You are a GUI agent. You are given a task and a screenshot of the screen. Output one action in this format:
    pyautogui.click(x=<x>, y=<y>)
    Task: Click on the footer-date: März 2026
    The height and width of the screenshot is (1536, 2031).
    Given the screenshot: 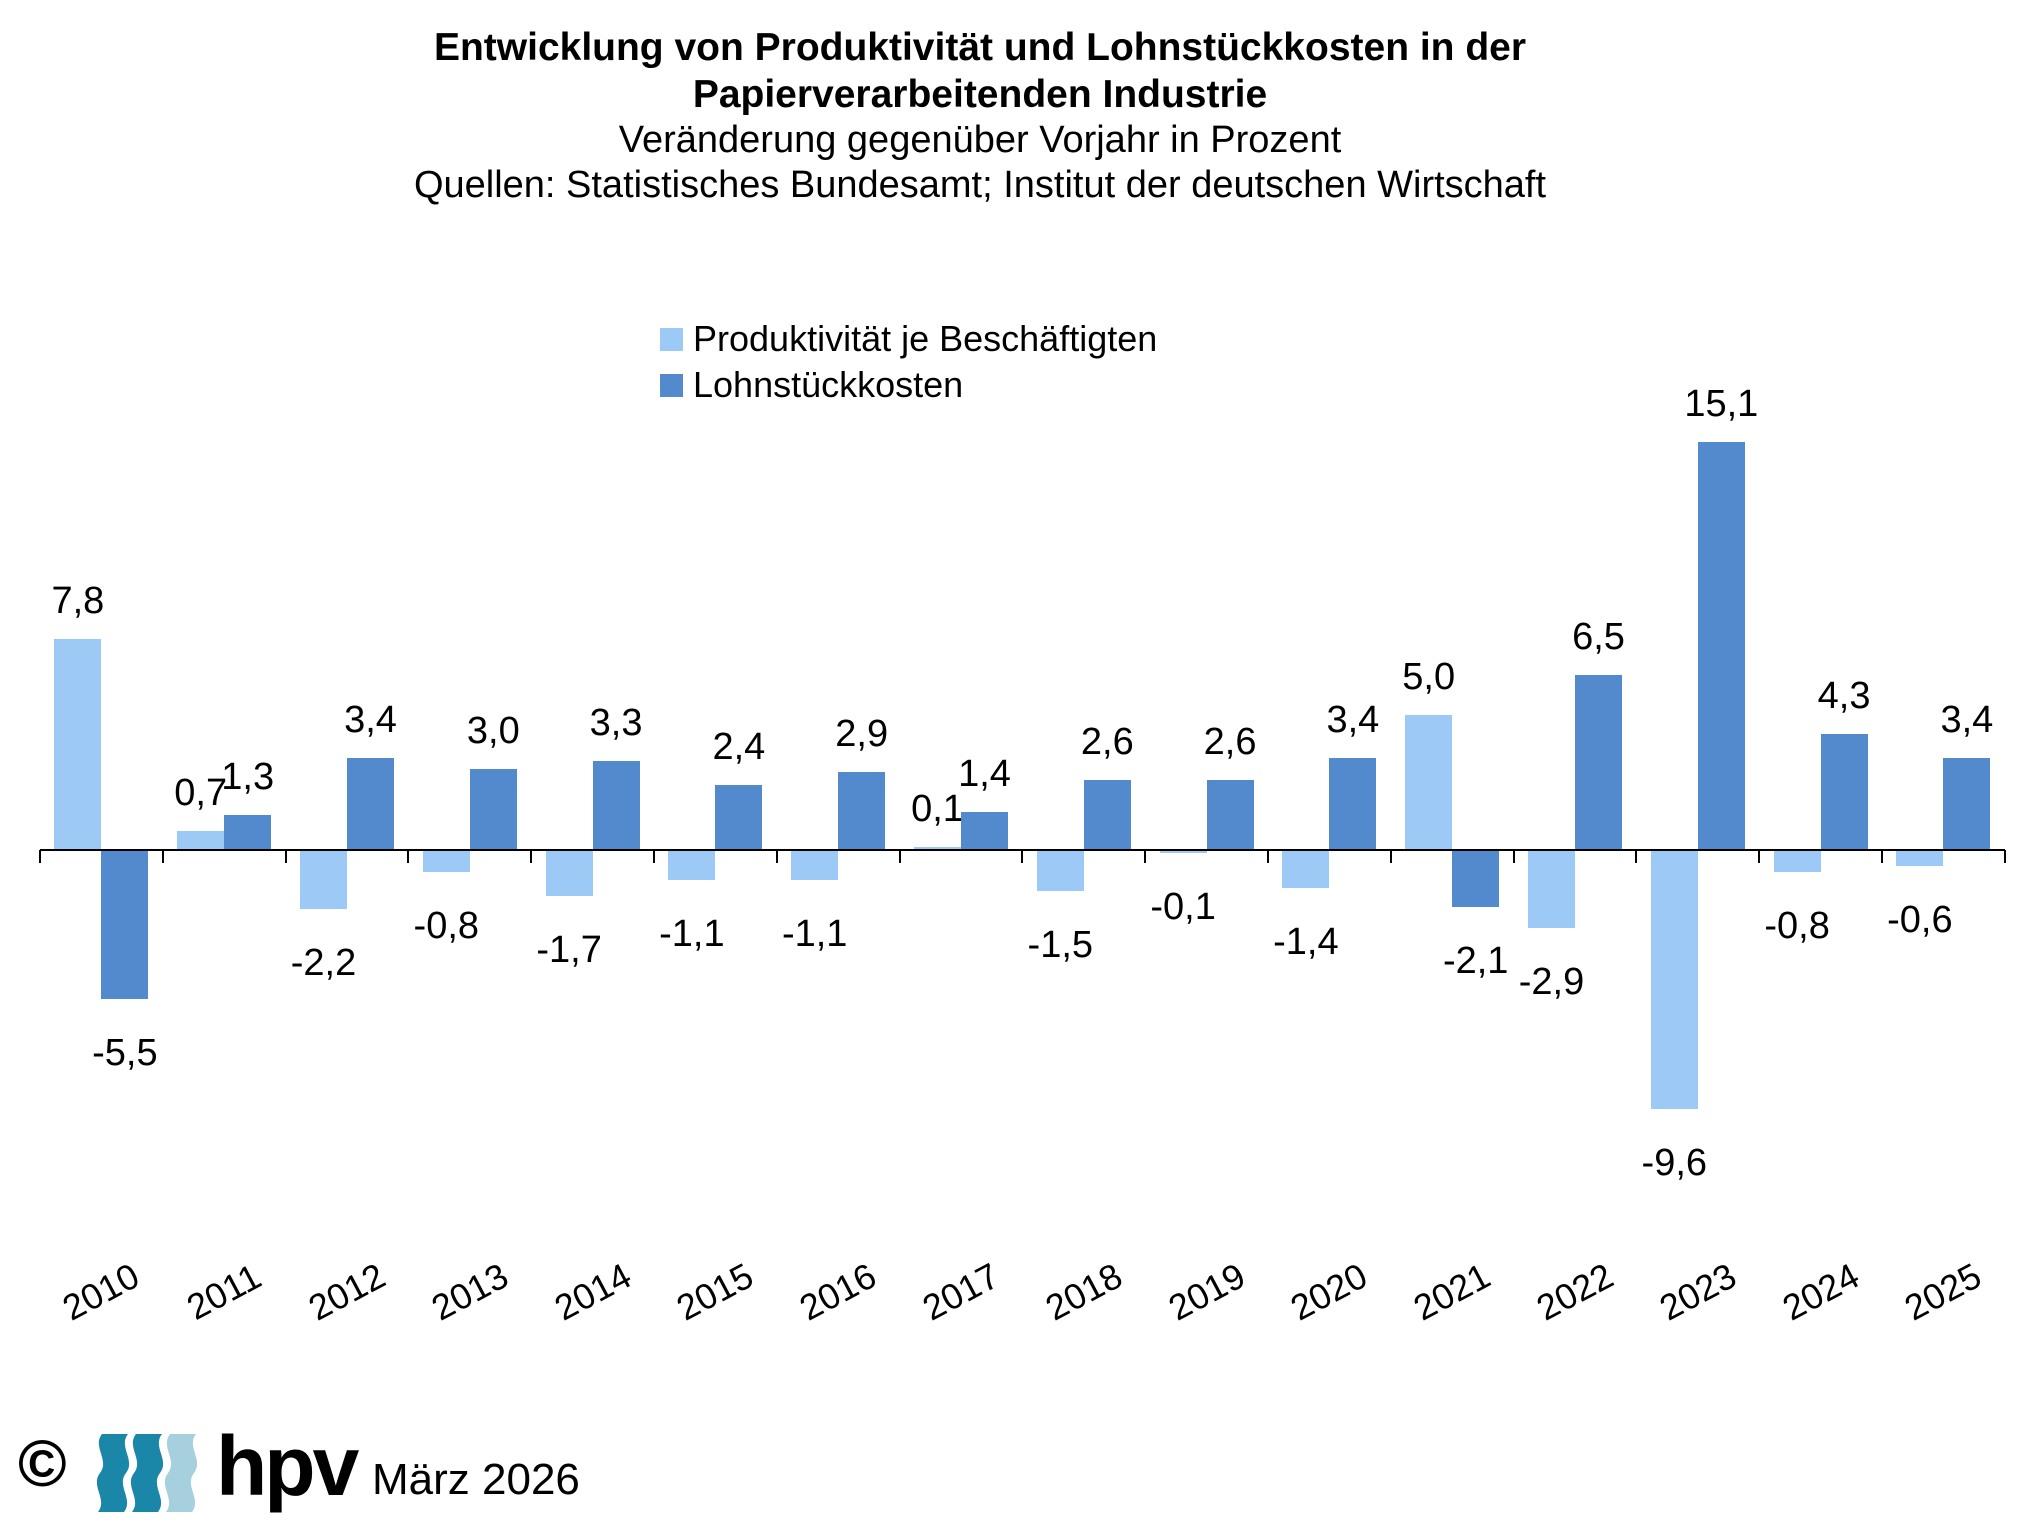 What is the action you would take?
    pyautogui.click(x=476, y=1479)
    